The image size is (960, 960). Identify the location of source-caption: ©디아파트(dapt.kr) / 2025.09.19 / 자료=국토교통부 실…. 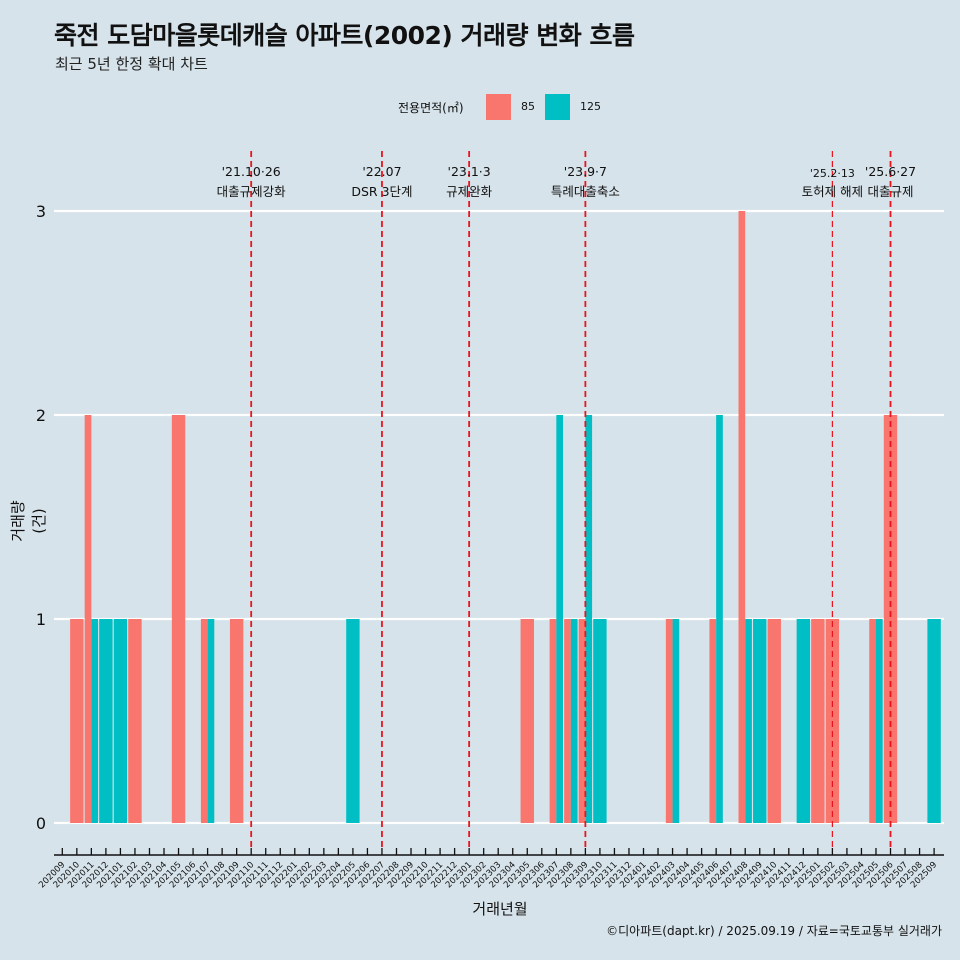
(774, 931).